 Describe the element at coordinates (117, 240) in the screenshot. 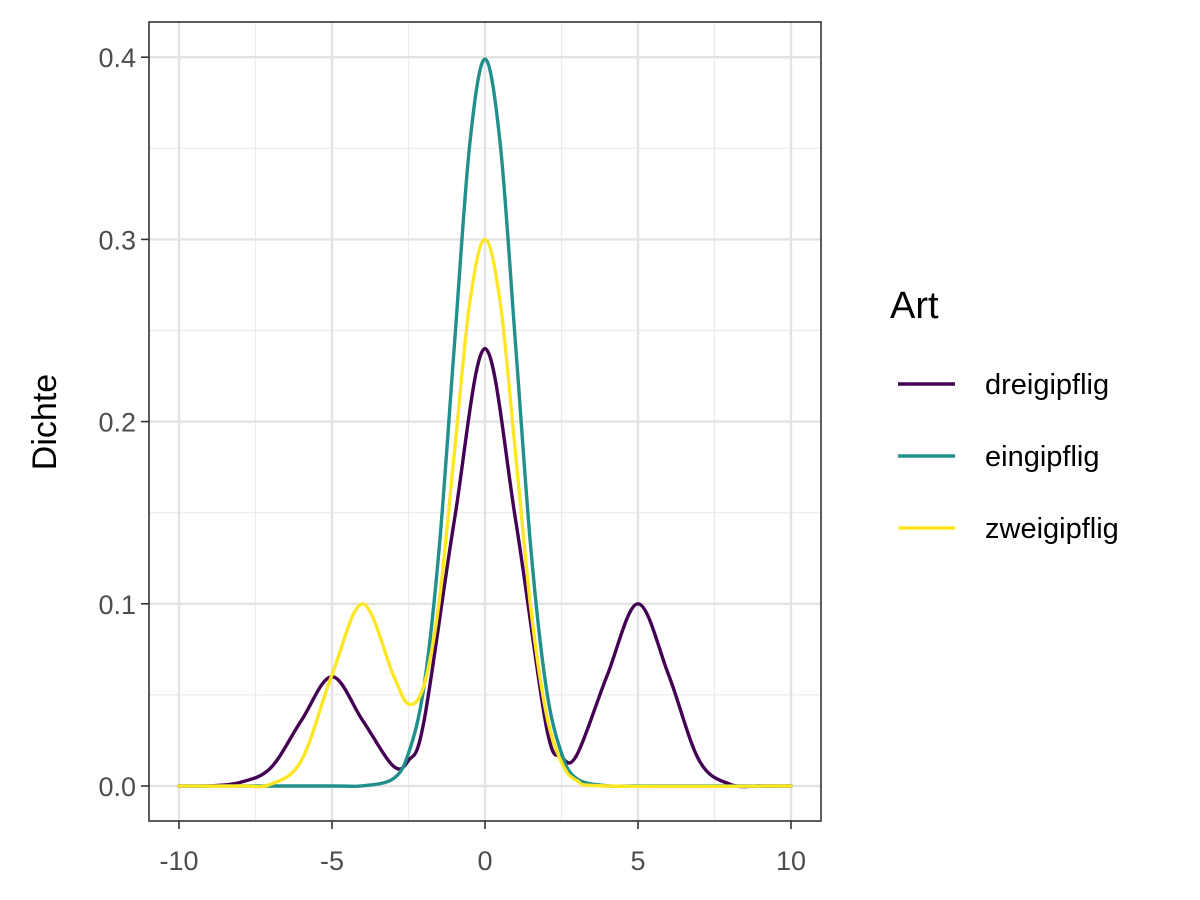

I see `y-tick-label: 0.3` at that location.